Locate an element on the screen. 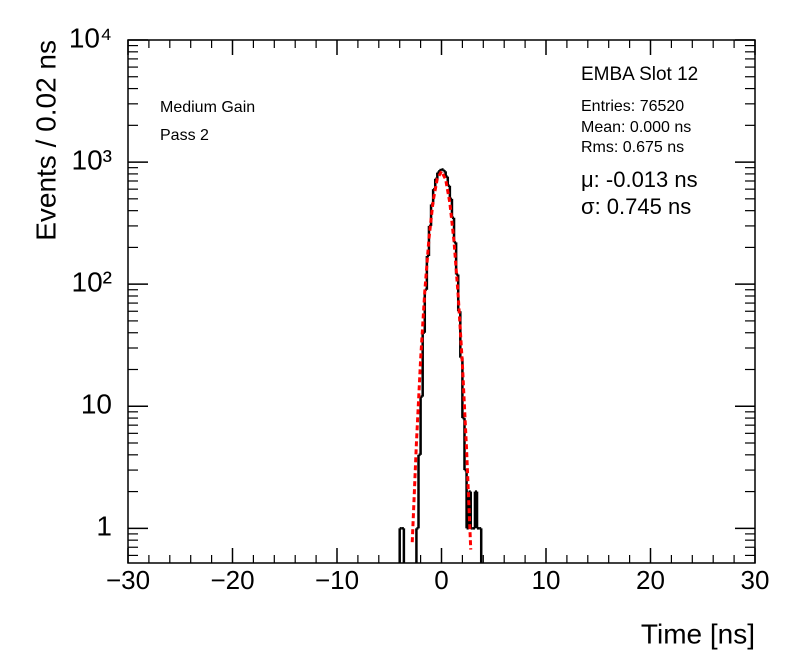 Image resolution: width=796 pixels, height=672 pixels. x-tick-label: 20 is located at coordinates (650, 580).